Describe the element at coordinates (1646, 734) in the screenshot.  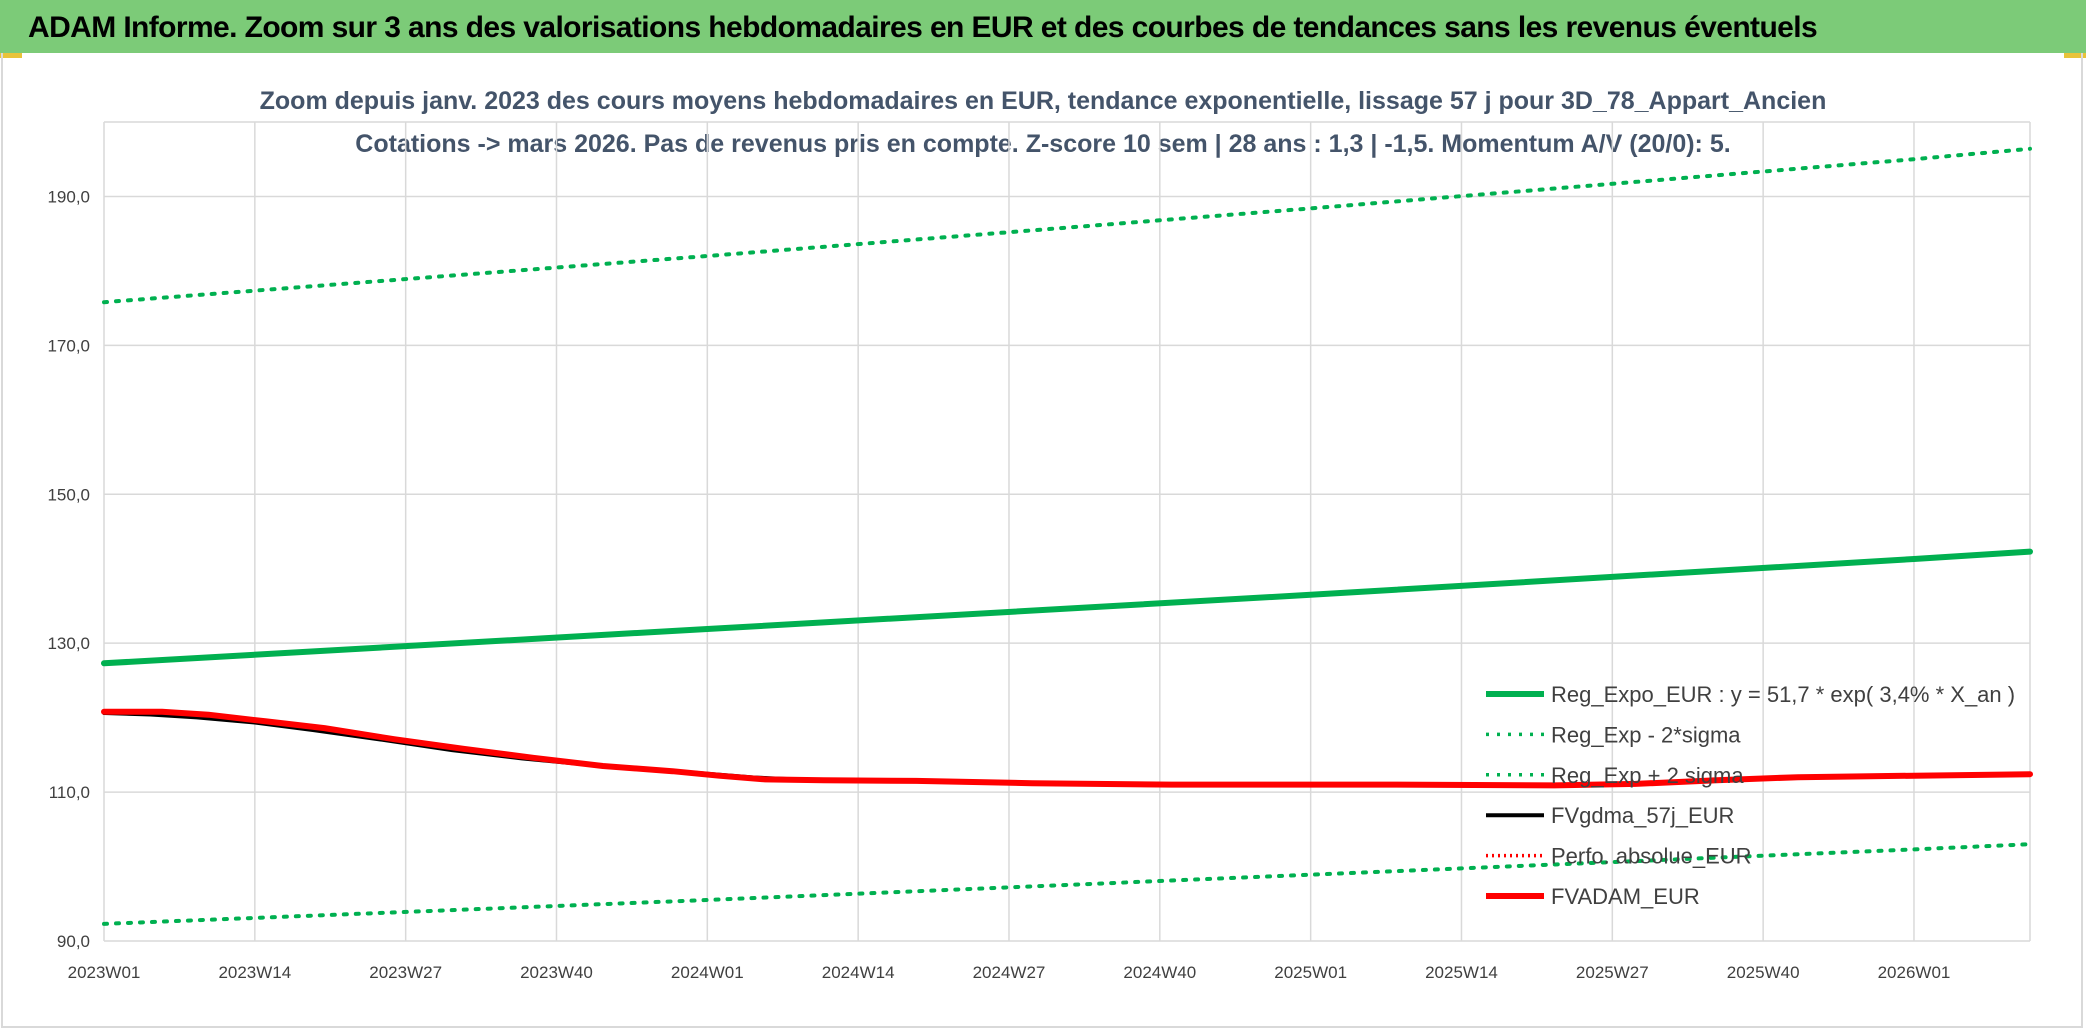
I see `legend-label-1: Reg_Exp - 2*sigma` at that location.